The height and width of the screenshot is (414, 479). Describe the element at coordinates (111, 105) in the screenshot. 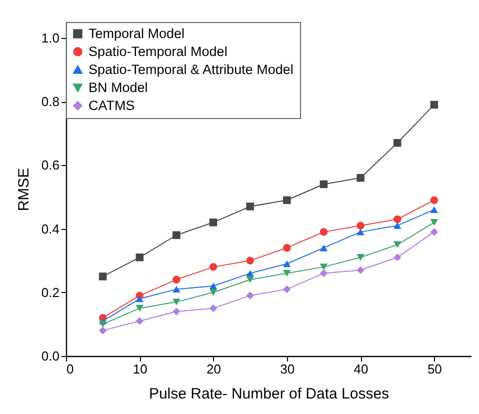

I see `legend-label: CATMS` at that location.